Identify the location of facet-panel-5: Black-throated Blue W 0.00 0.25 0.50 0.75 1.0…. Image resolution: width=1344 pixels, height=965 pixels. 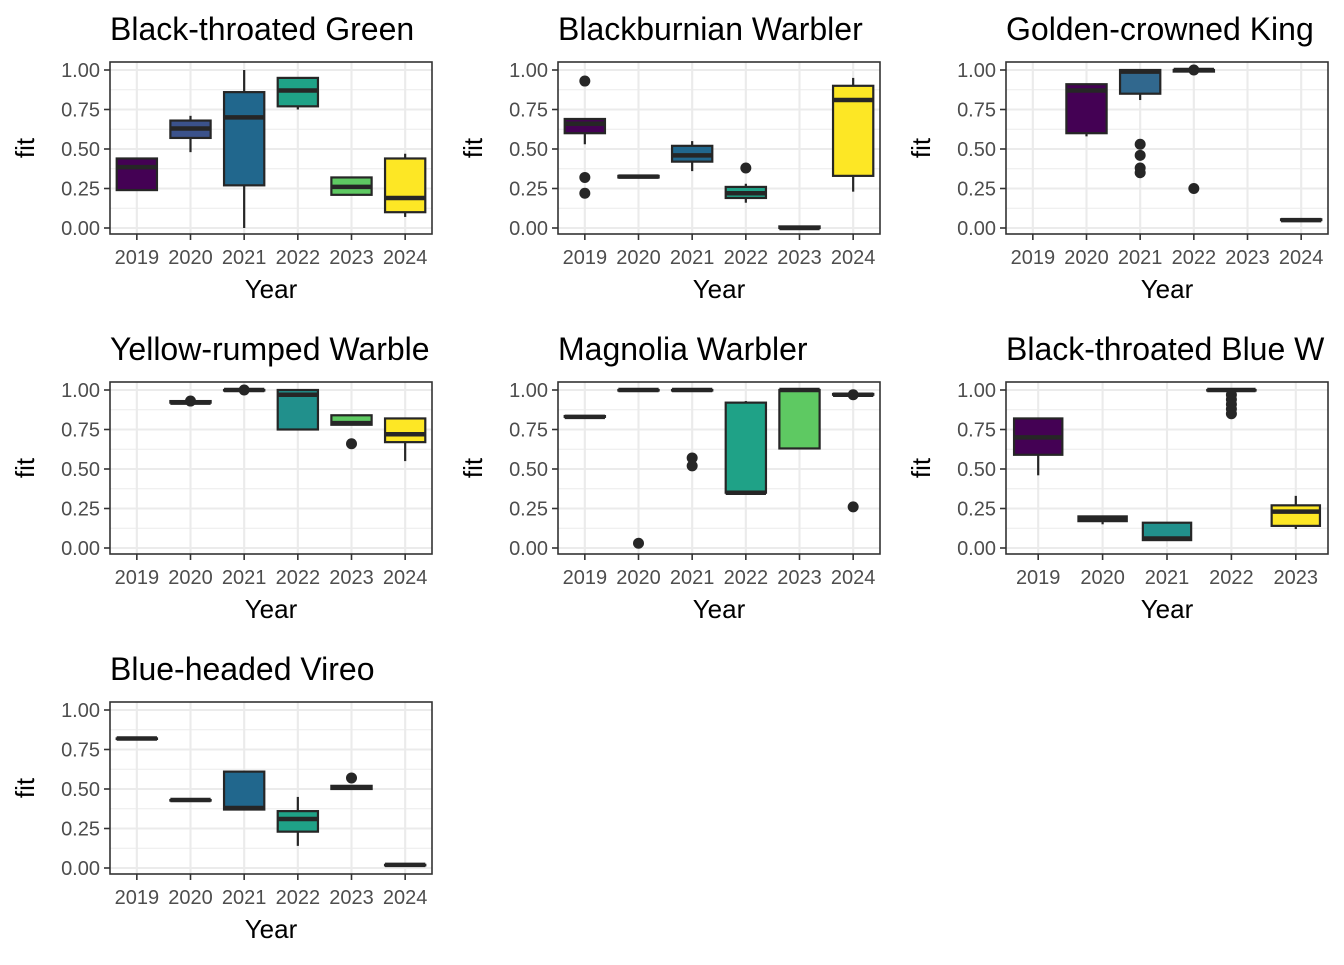
(1117, 477).